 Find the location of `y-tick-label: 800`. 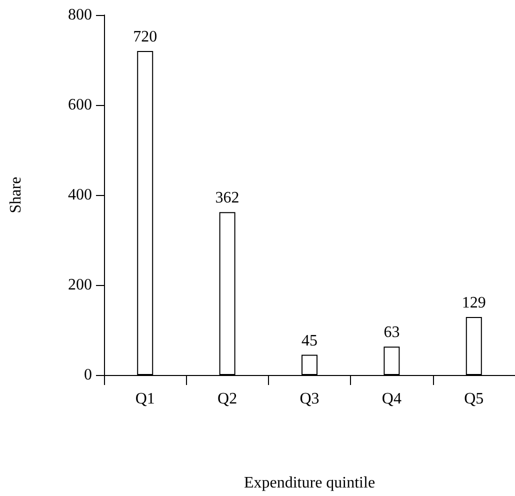

y-tick-label: 800 is located at coordinates (80, 15).